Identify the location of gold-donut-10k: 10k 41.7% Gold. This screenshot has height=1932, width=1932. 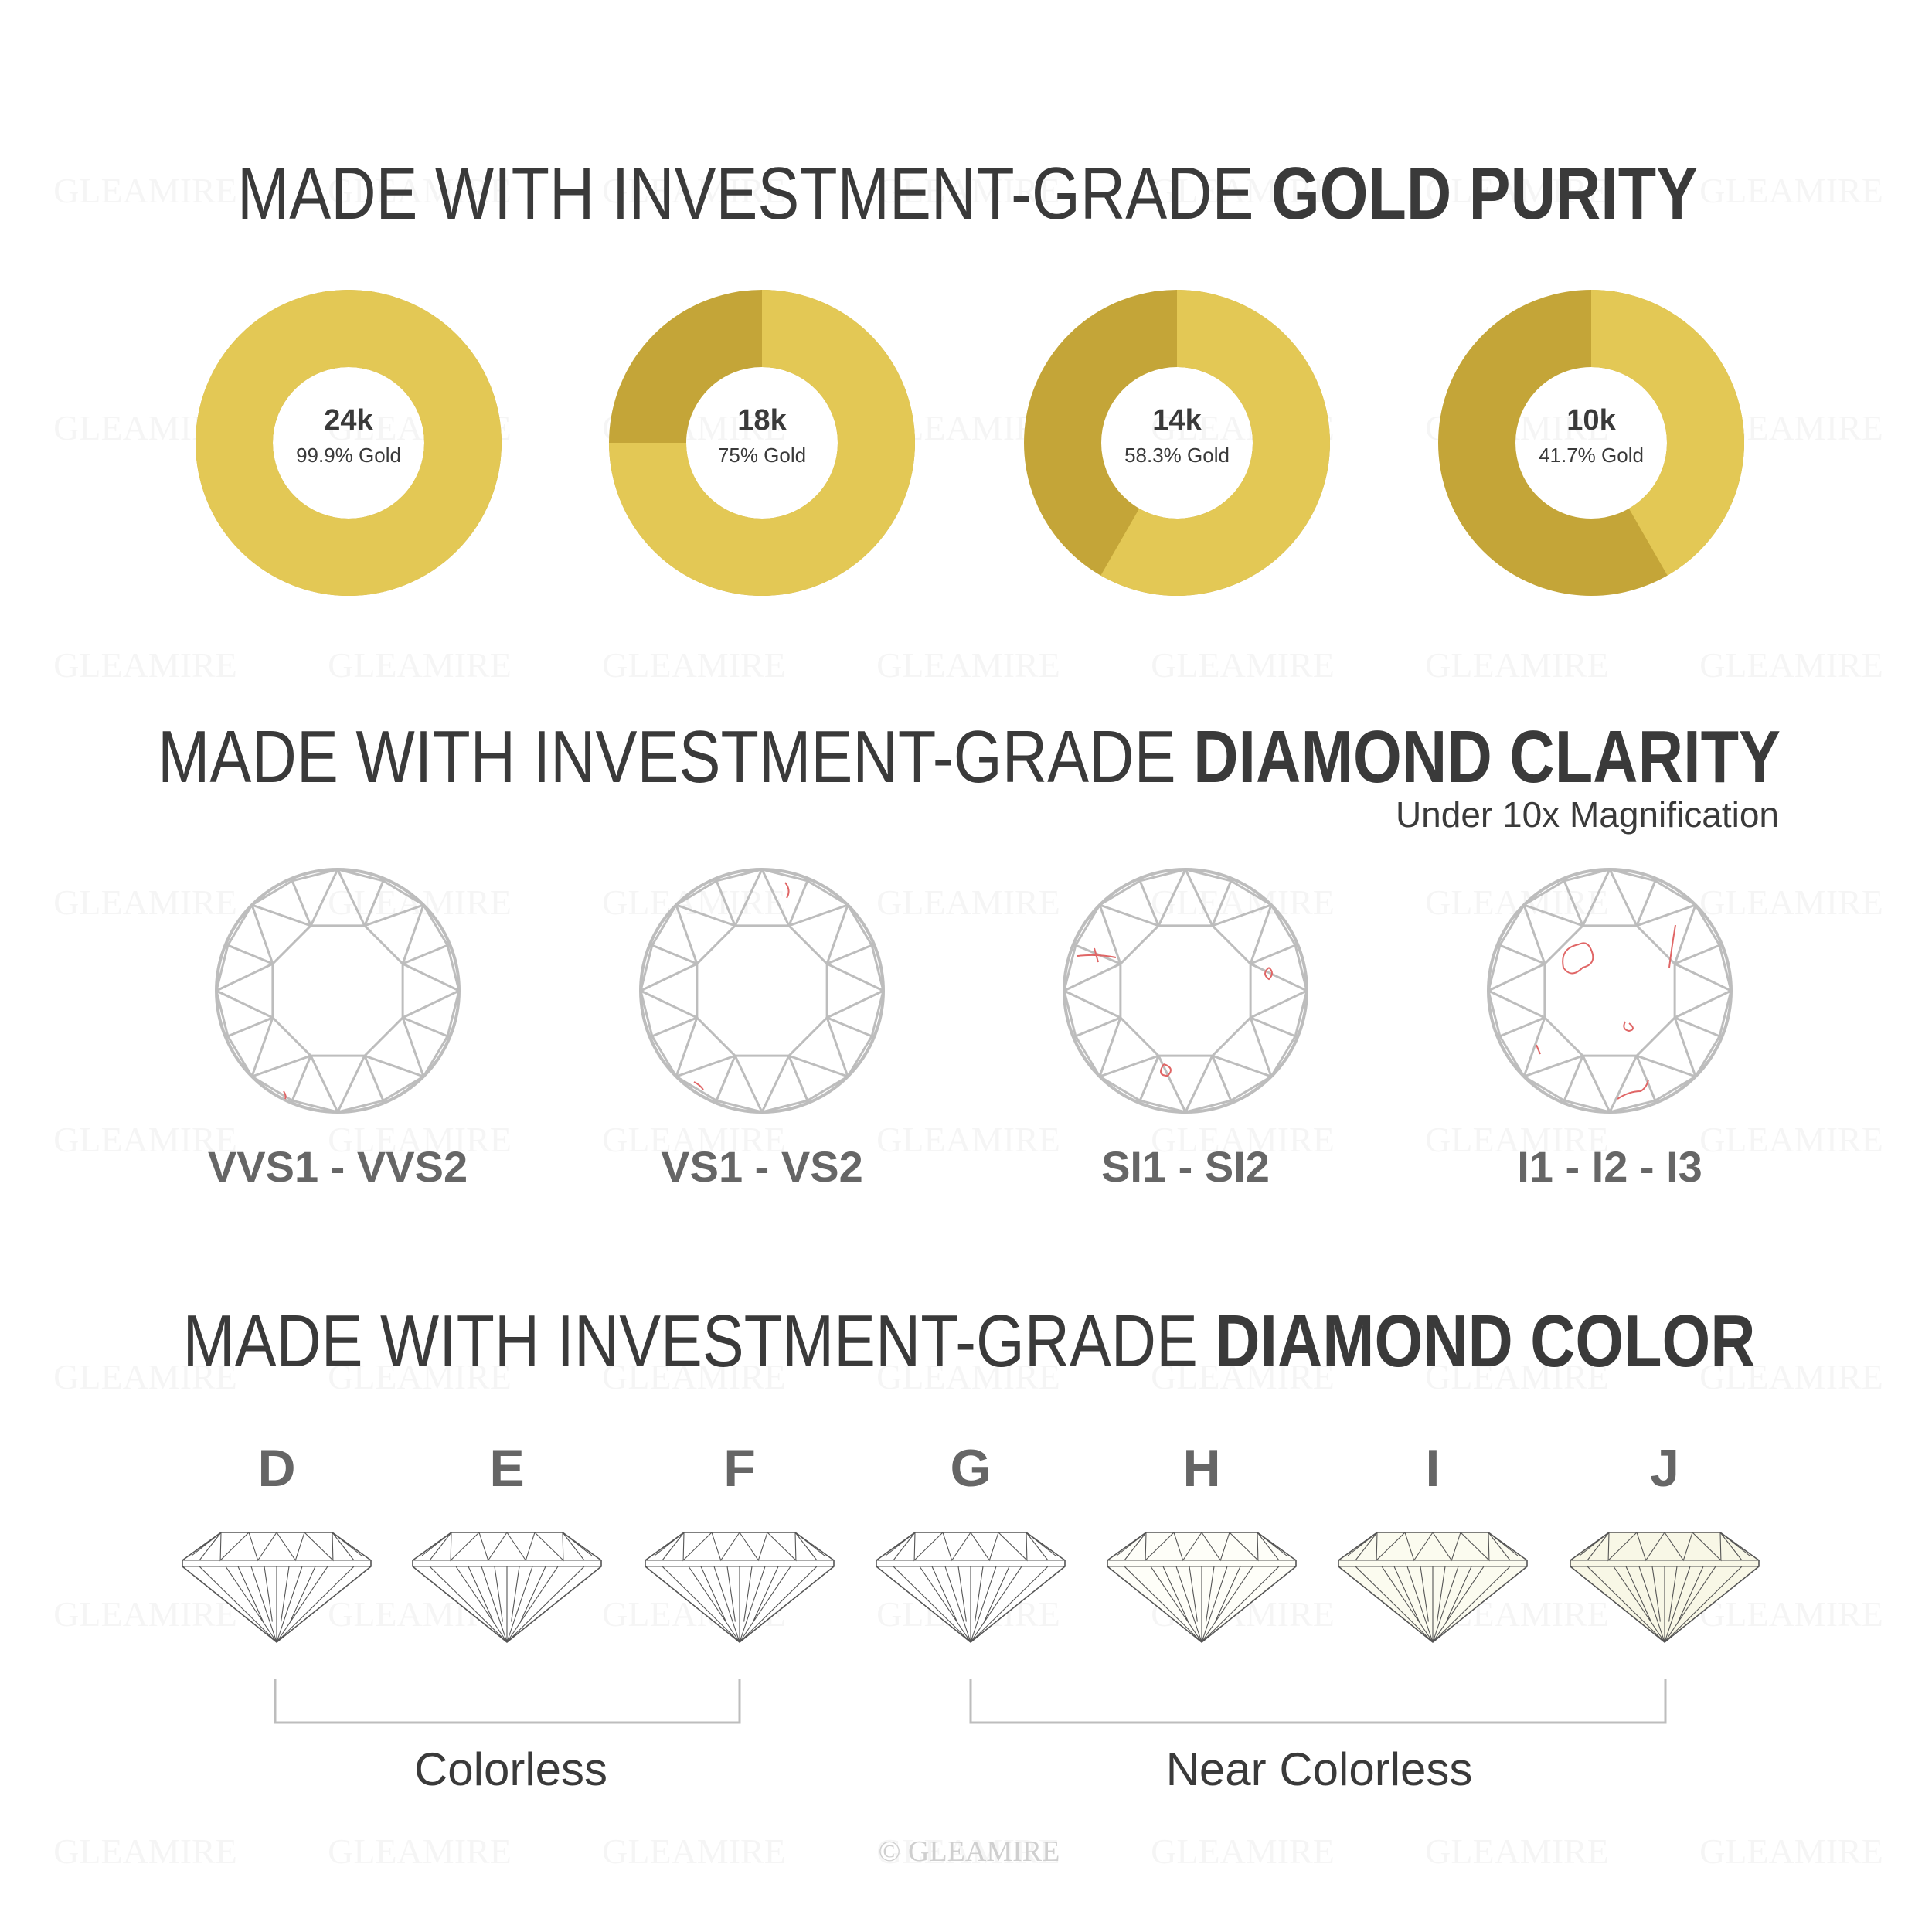
(1591, 443).